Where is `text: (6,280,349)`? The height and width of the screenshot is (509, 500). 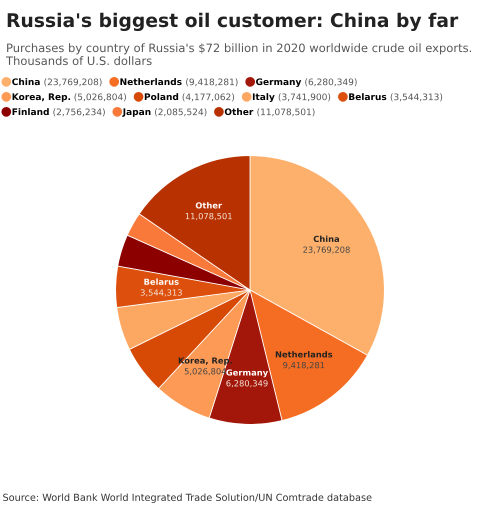 text: (6,280,349) is located at coordinates (331, 82).